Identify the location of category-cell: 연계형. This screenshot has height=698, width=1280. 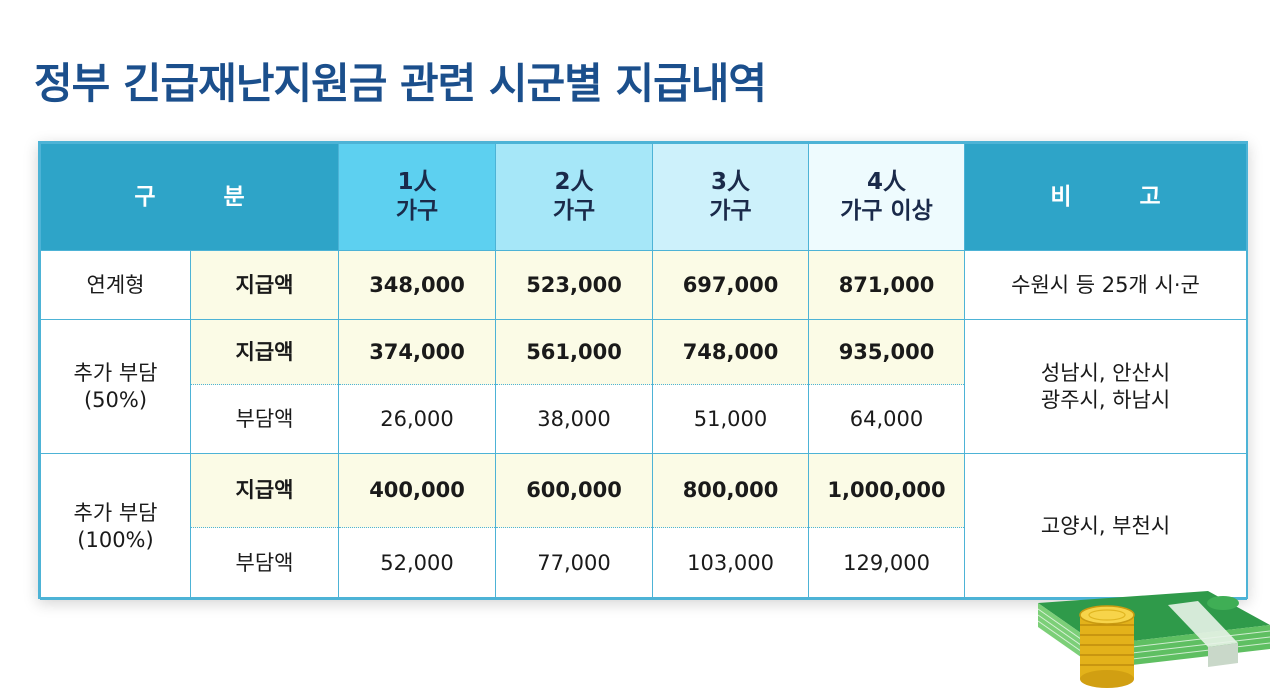
(115, 285).